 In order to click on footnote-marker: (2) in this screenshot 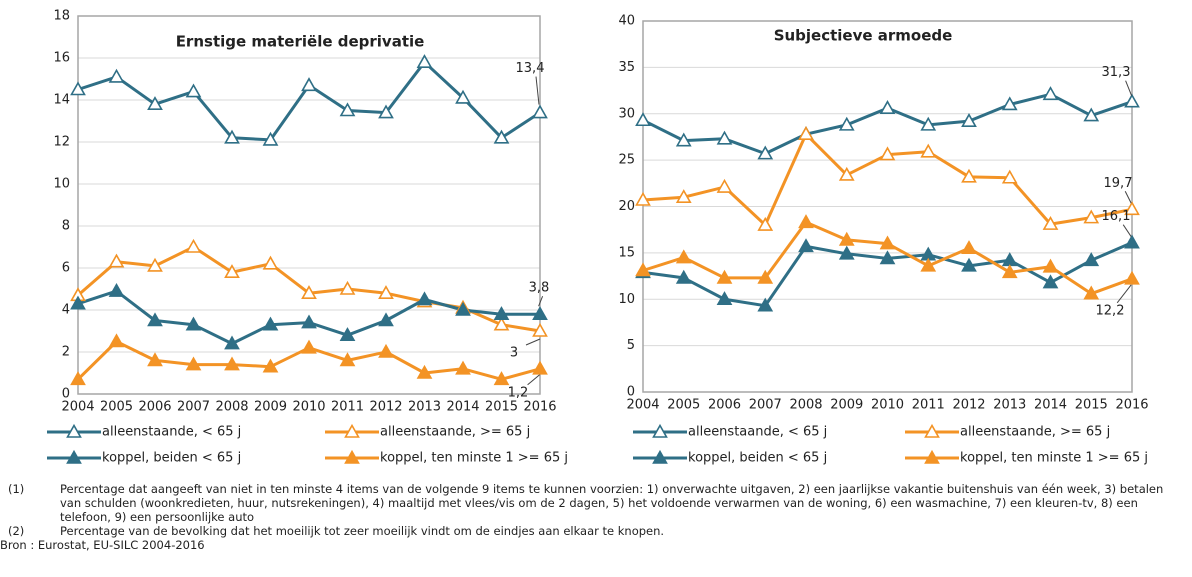, I will do `click(16, 531)`.